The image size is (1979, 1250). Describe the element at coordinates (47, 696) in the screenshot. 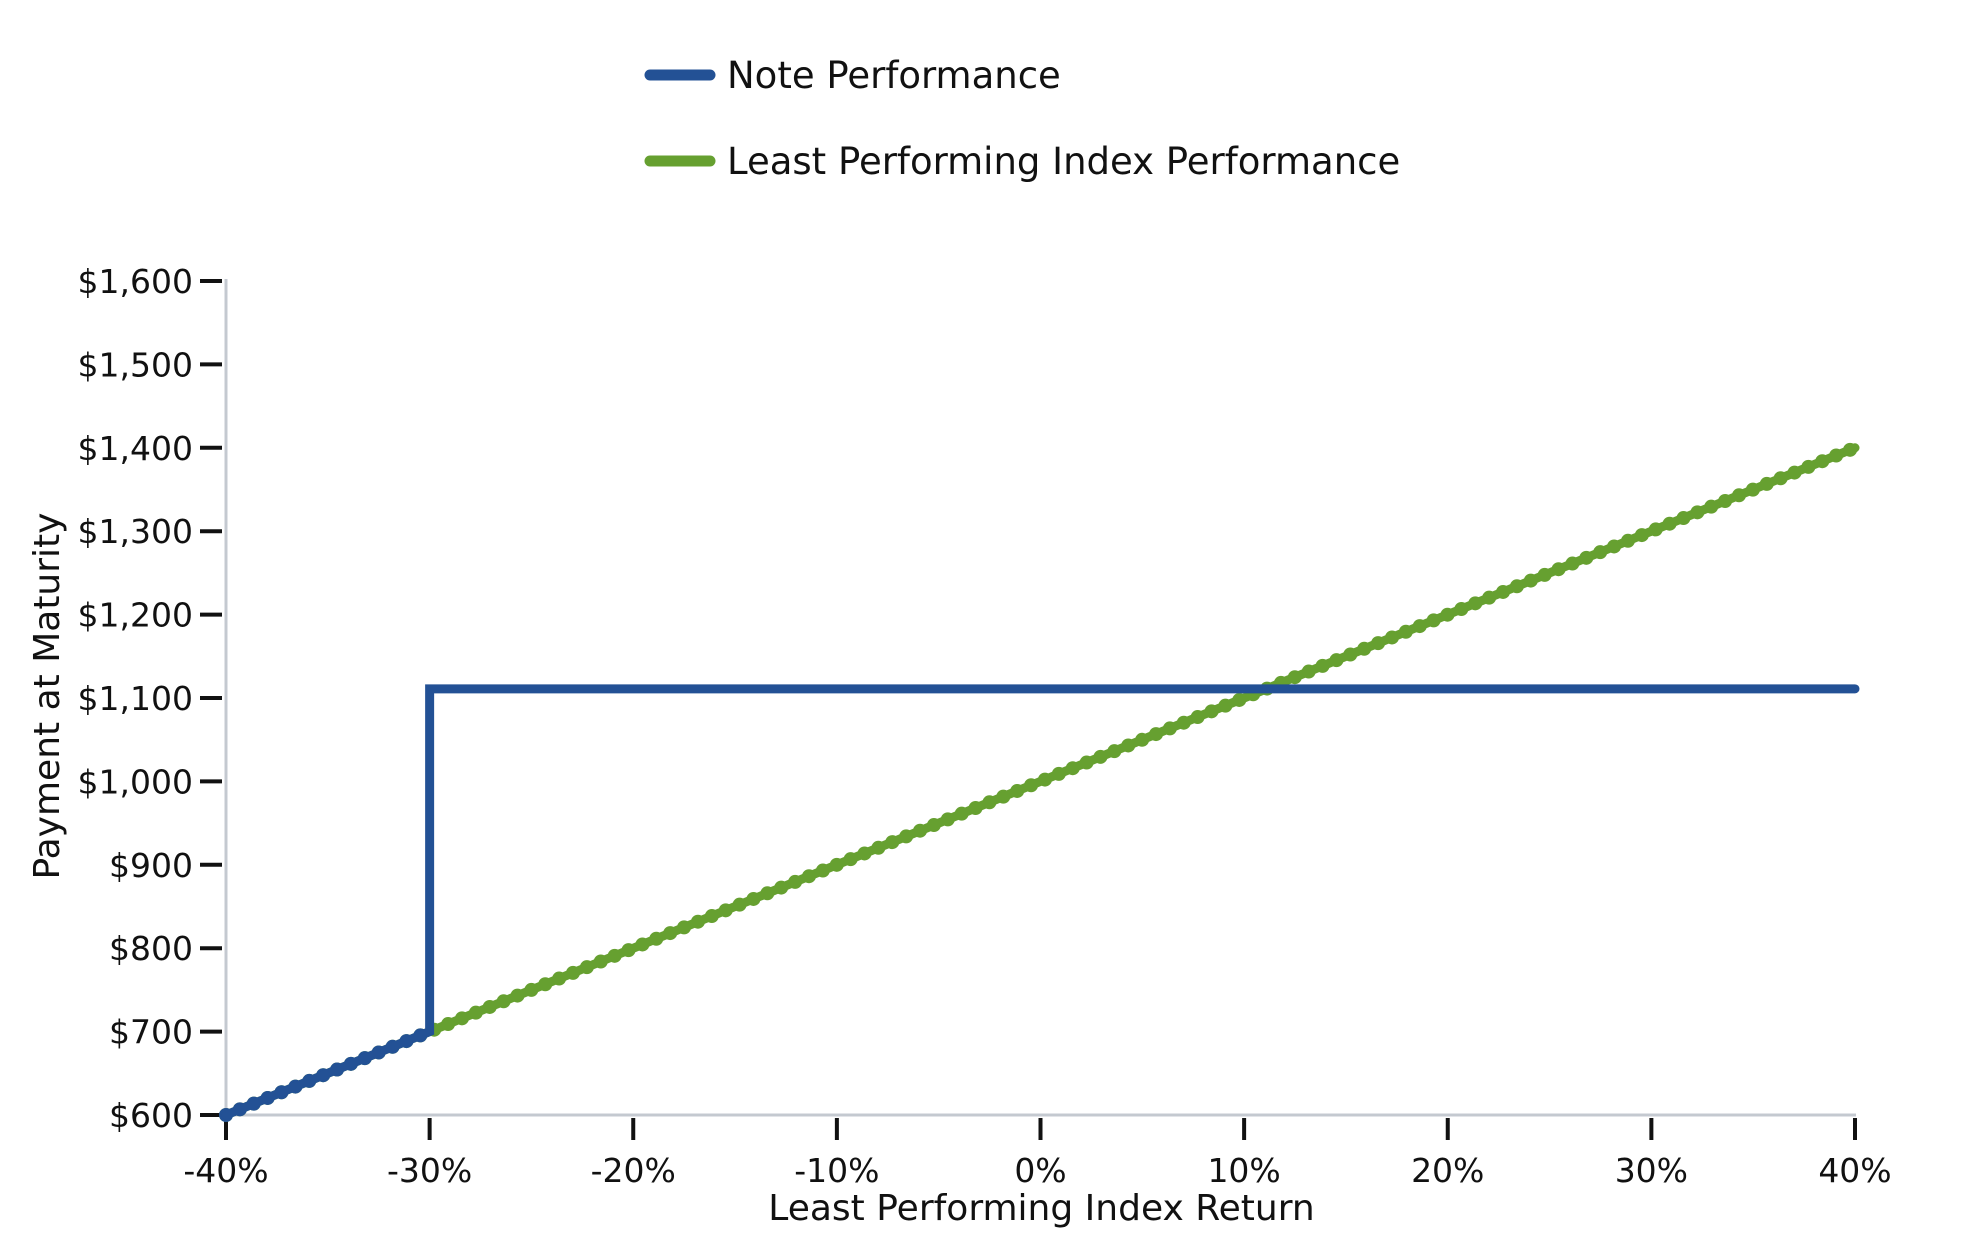

I see `y-axis-title: Payment at Maturity` at that location.